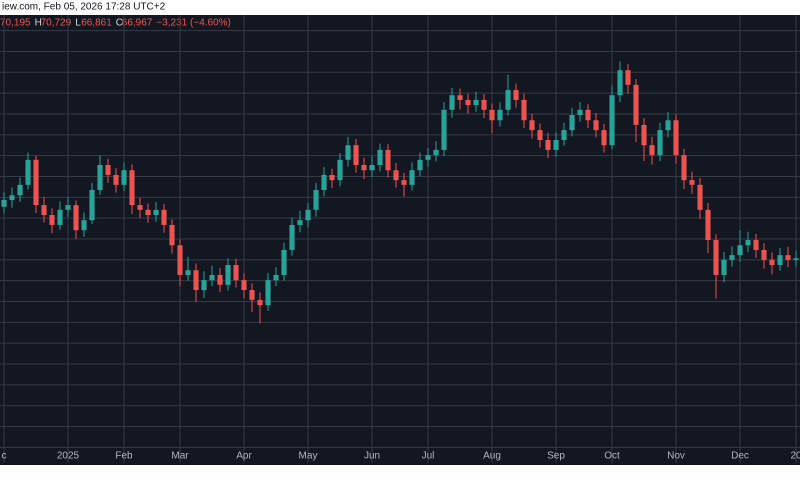 Image resolution: width=800 pixels, height=500 pixels. What do you see at coordinates (372, 456) in the screenshot?
I see `x-tick-label: Jun` at bounding box center [372, 456].